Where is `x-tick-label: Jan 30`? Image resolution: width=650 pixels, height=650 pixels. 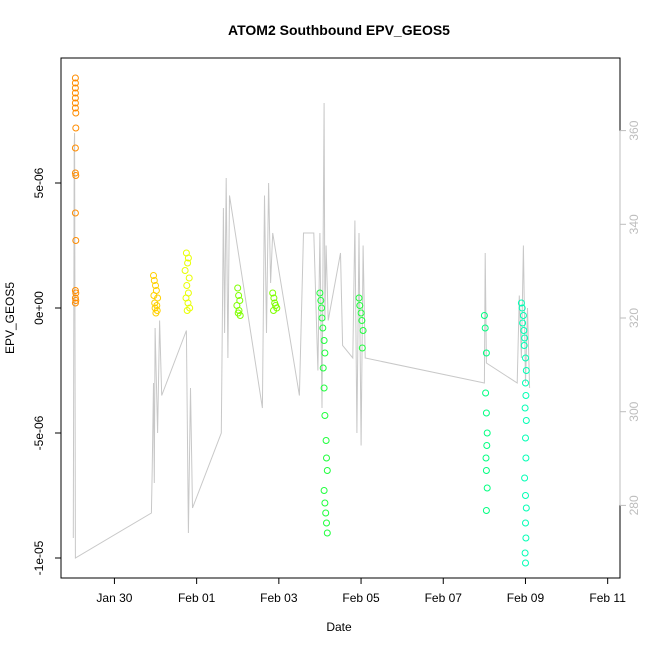
x-tick-label: Jan 30 is located at coordinates (114, 598).